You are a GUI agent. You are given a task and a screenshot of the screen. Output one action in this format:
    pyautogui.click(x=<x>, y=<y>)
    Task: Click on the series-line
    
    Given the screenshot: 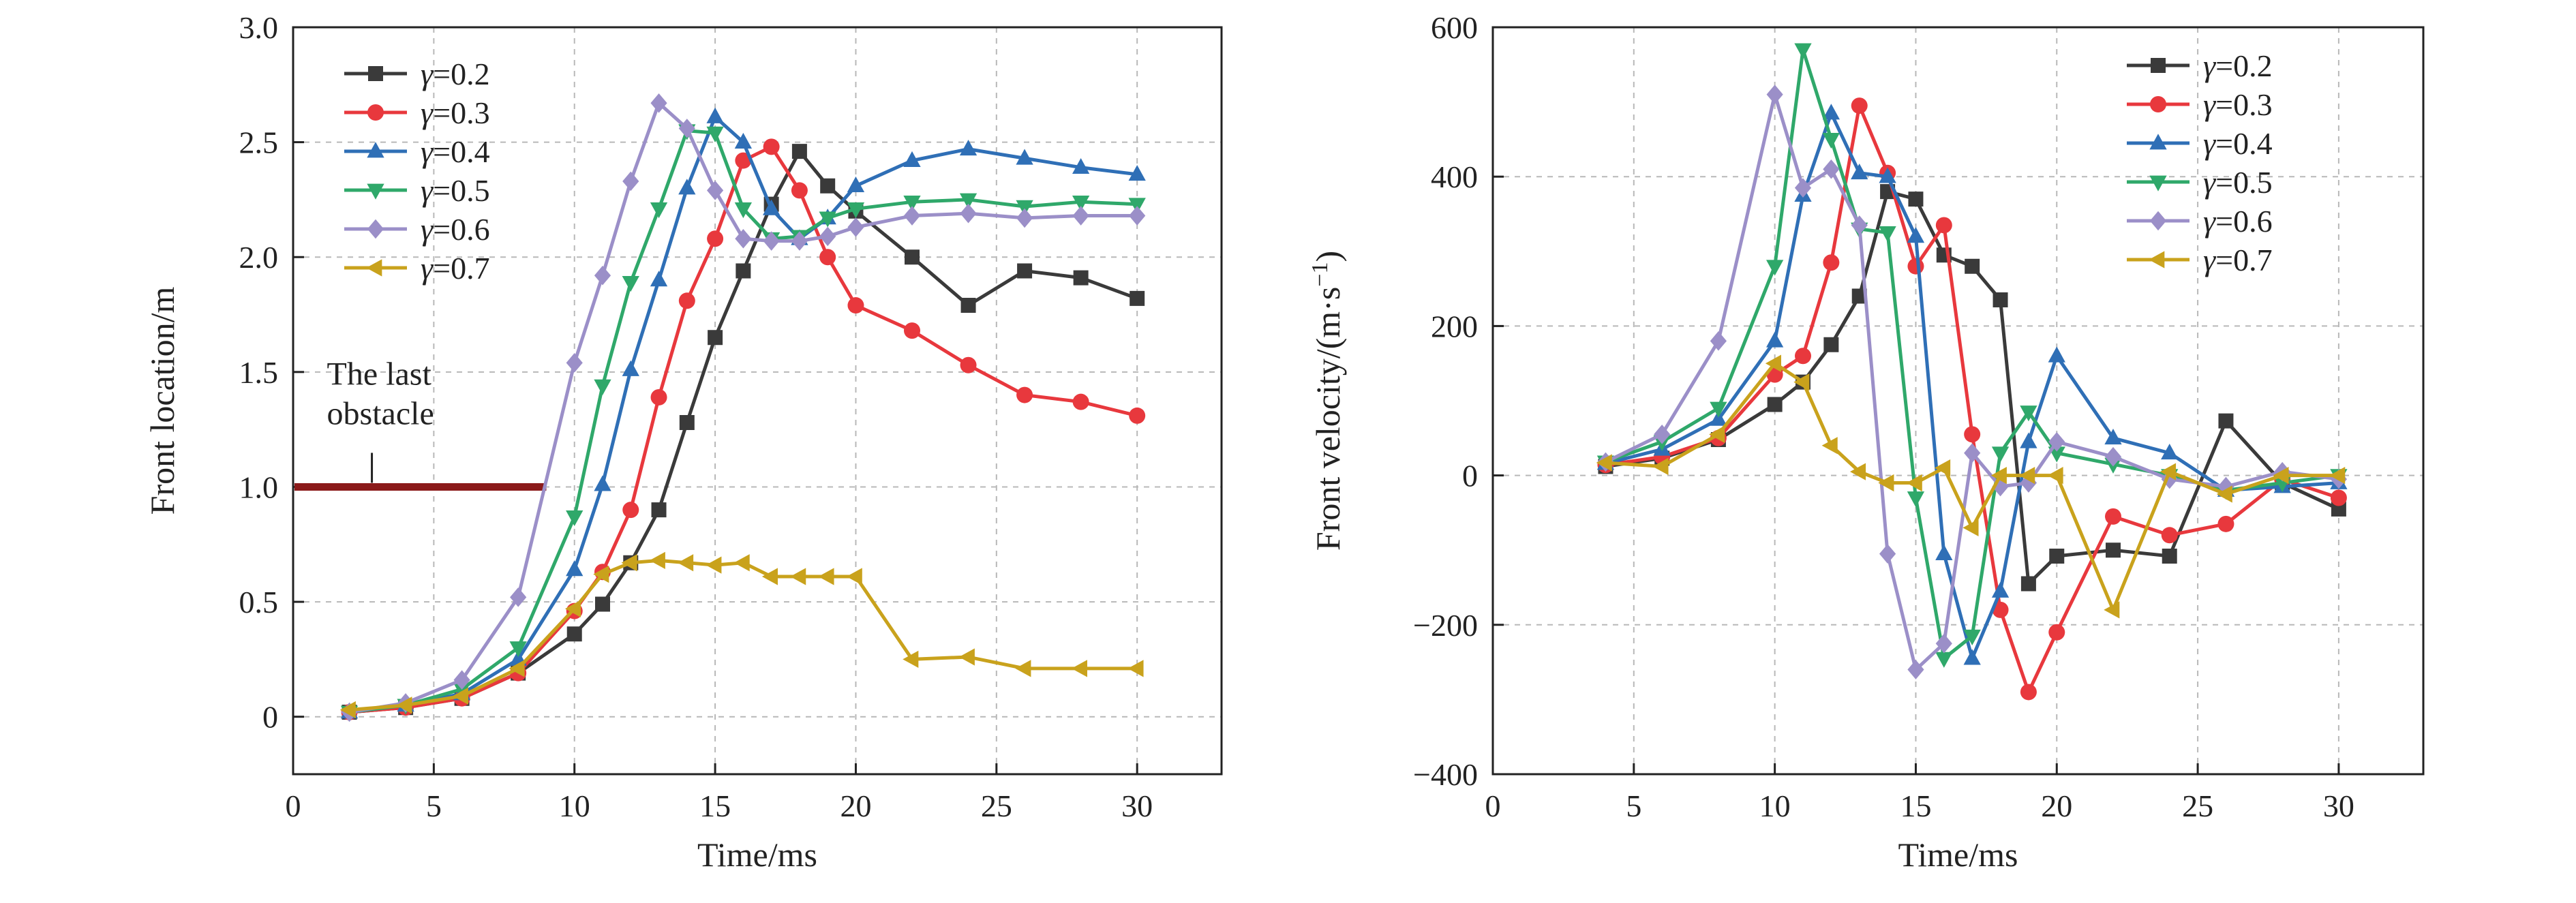 What is the action you would take?
    pyautogui.click(x=744, y=635)
    